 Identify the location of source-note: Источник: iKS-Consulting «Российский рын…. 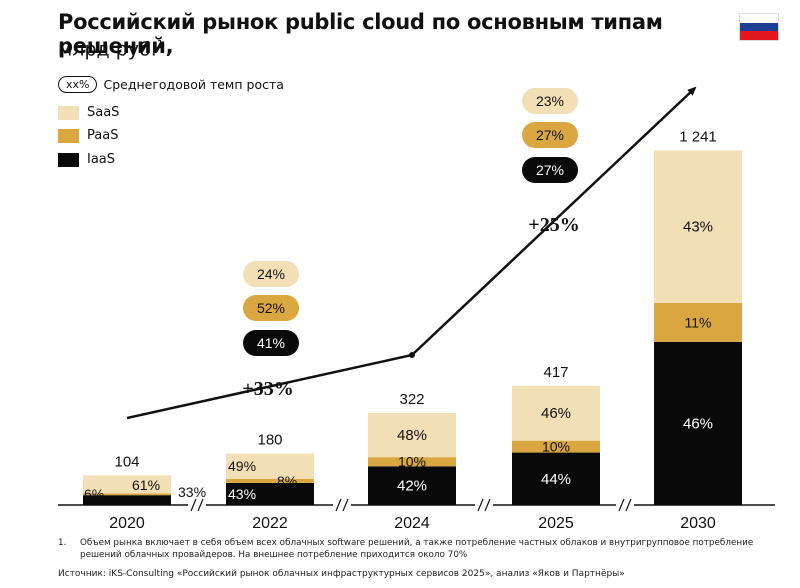
(341, 574).